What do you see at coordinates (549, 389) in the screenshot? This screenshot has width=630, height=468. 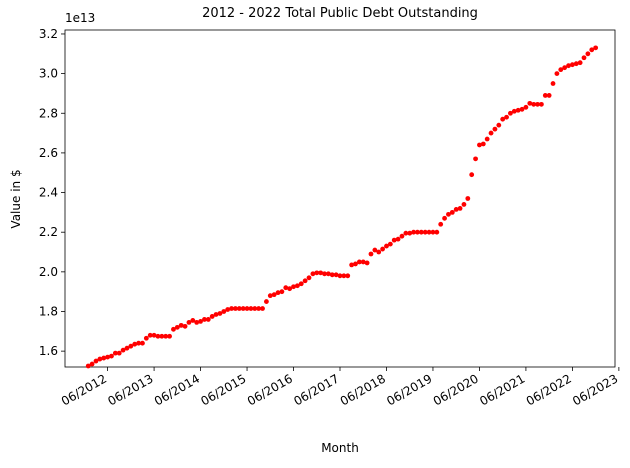 I see `x-tick-label: 06/2022` at bounding box center [549, 389].